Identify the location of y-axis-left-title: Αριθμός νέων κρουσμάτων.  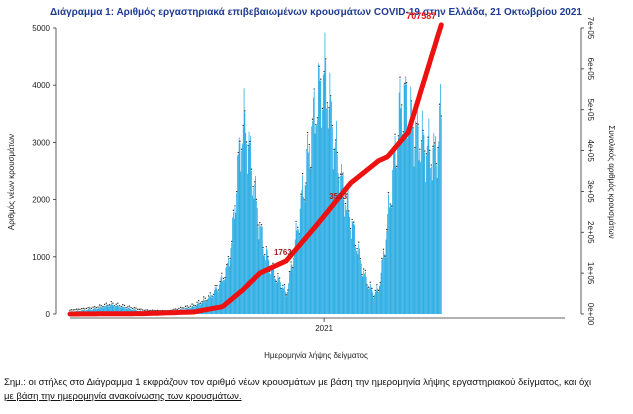
(11, 182).